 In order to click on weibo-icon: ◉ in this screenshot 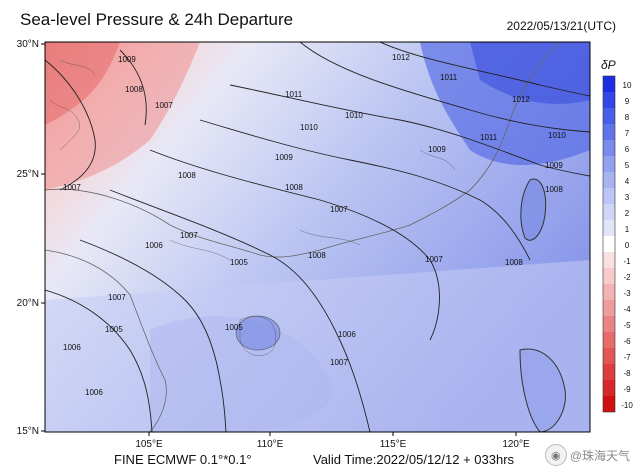, I will do `click(555, 455)`.